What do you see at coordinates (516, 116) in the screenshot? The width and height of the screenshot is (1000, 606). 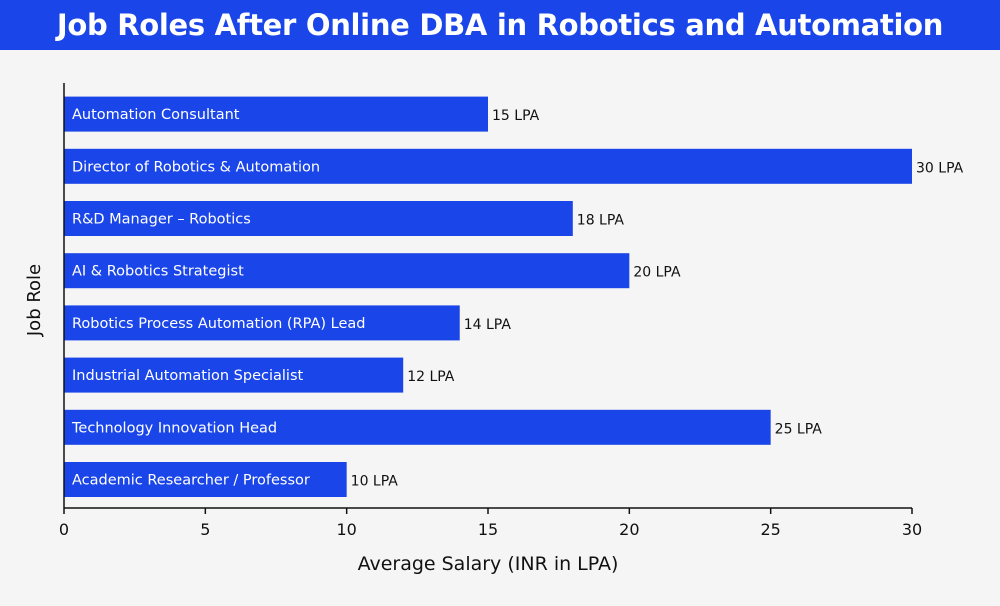 I see `bar-value-label: 15 LPA` at bounding box center [516, 116].